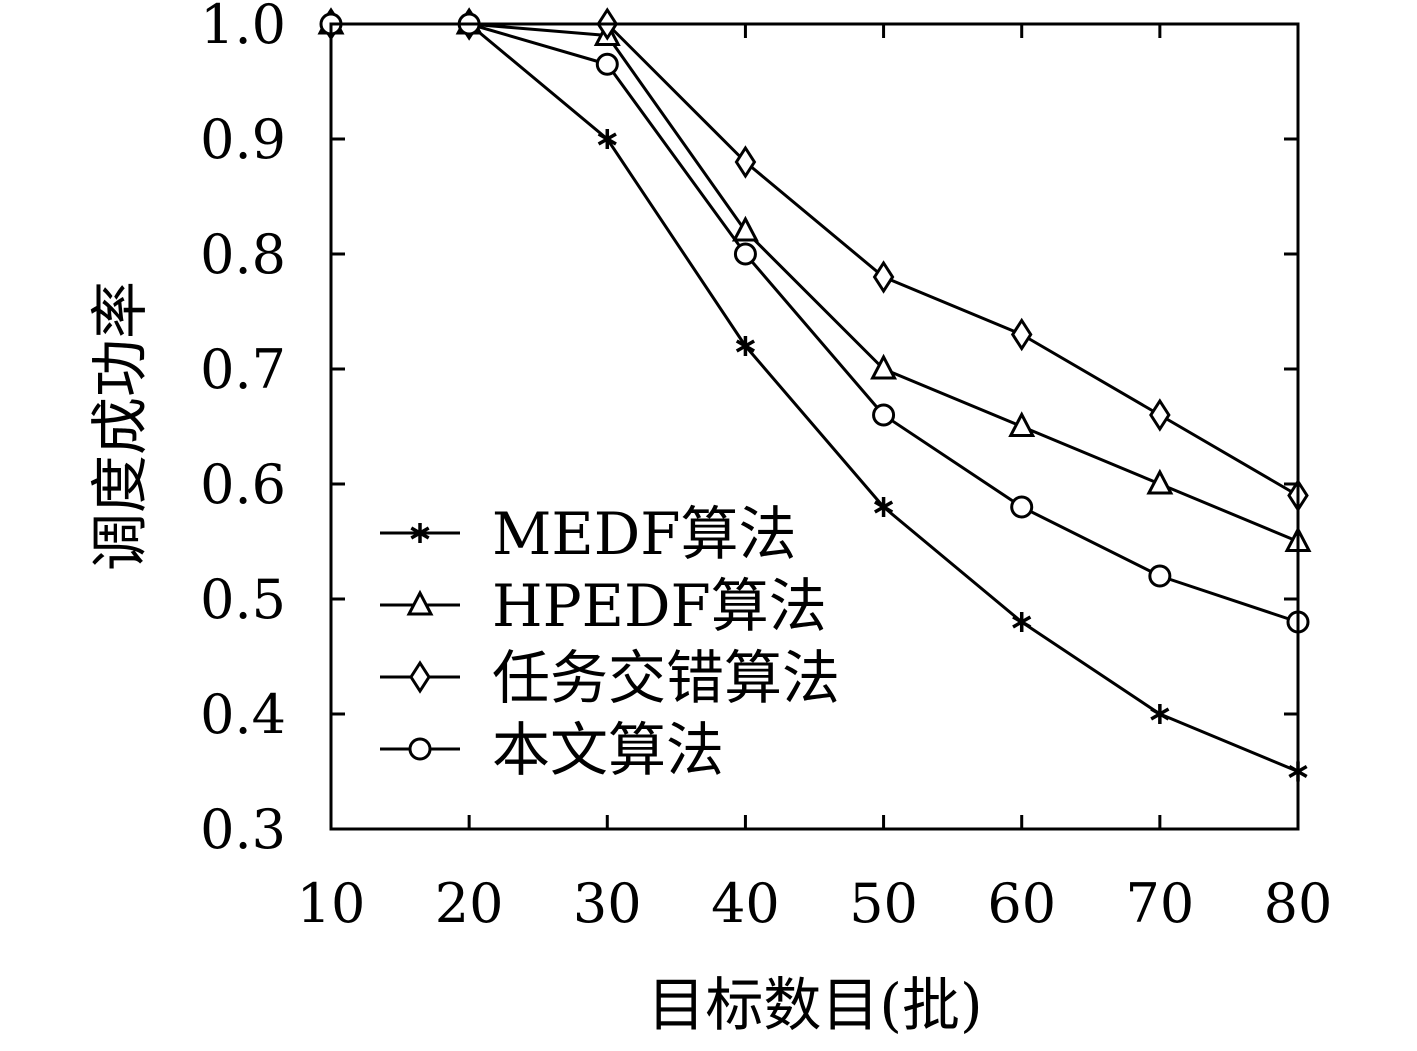  I want to click on legend-label: 任务交错算法, so click(666, 678).